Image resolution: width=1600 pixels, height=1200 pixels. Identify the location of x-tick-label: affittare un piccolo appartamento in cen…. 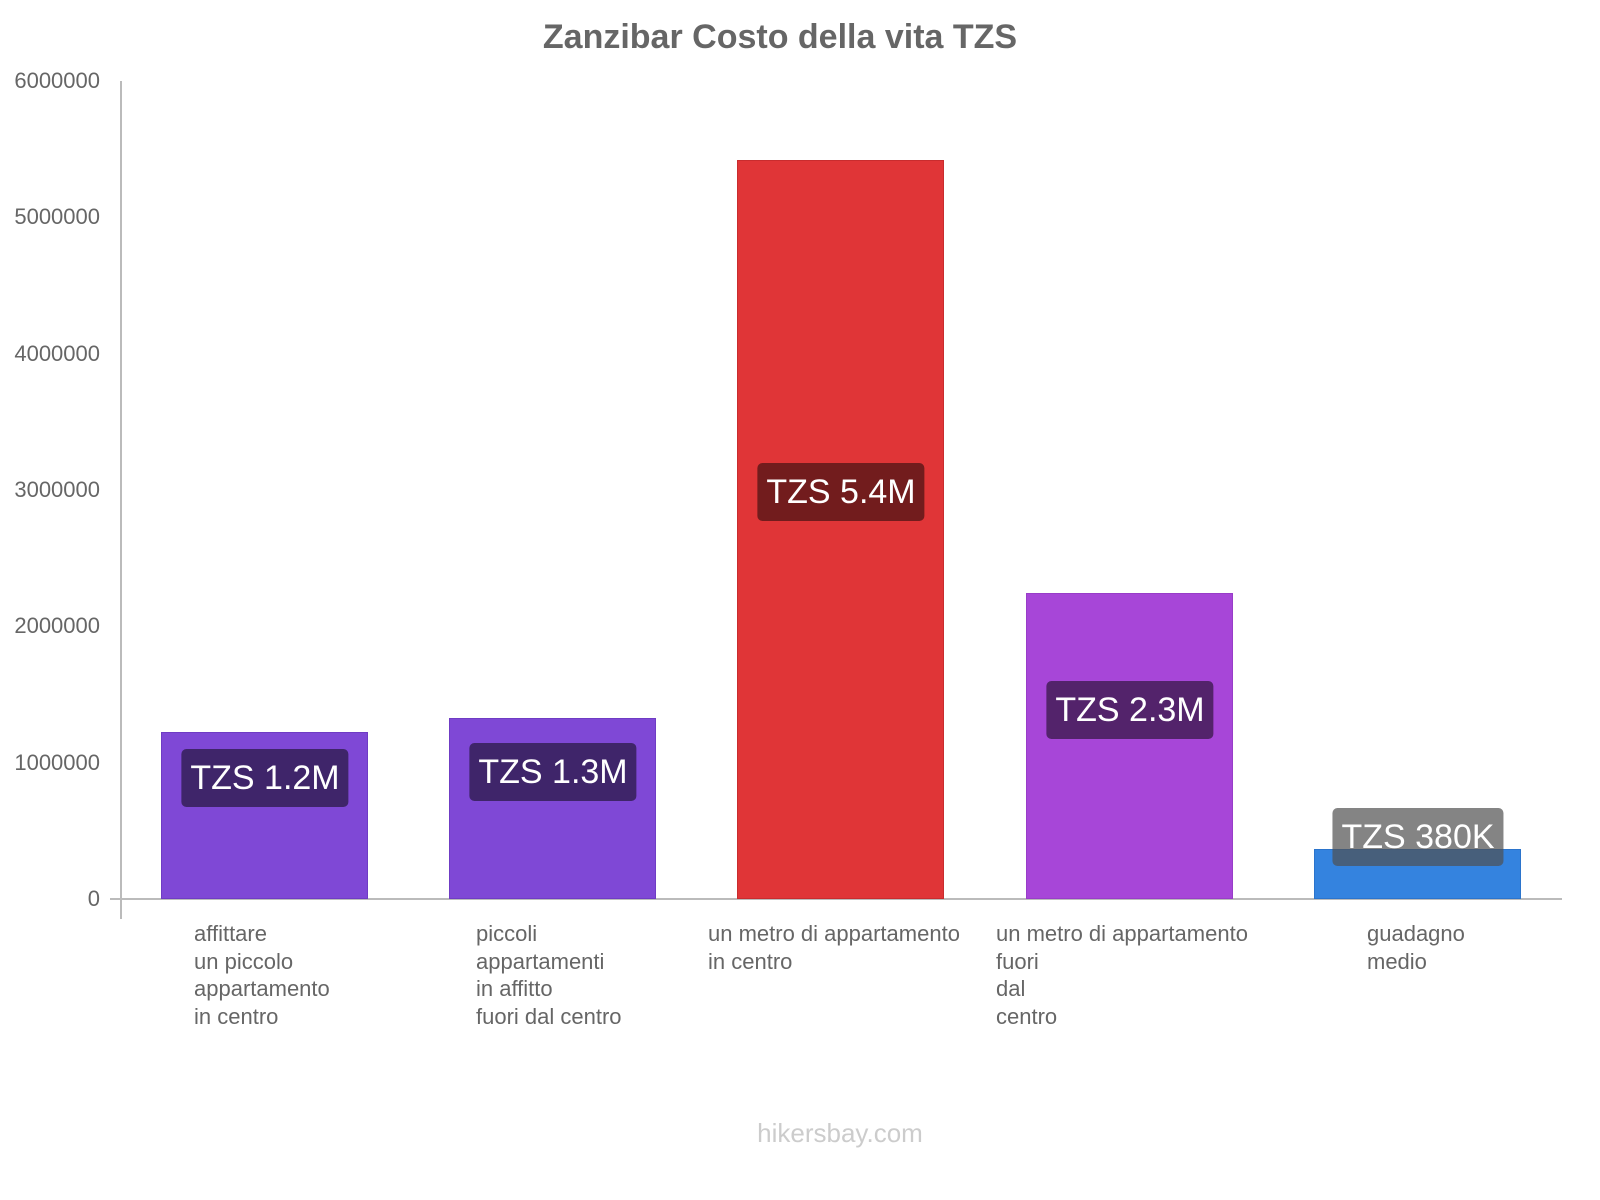
(262, 975).